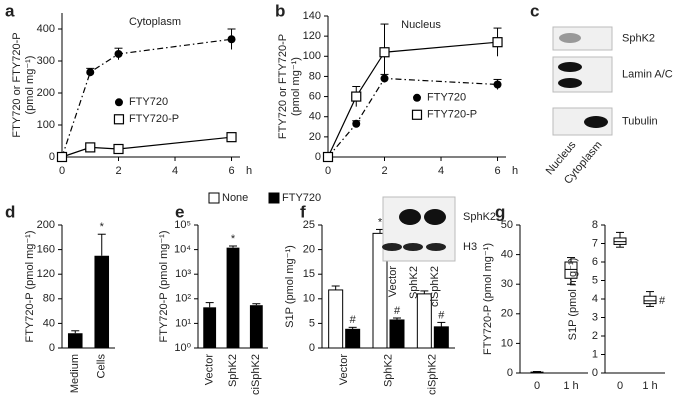  Describe the element at coordinates (118, 171) in the screenshot. I see `x-tick-label: 2` at that location.